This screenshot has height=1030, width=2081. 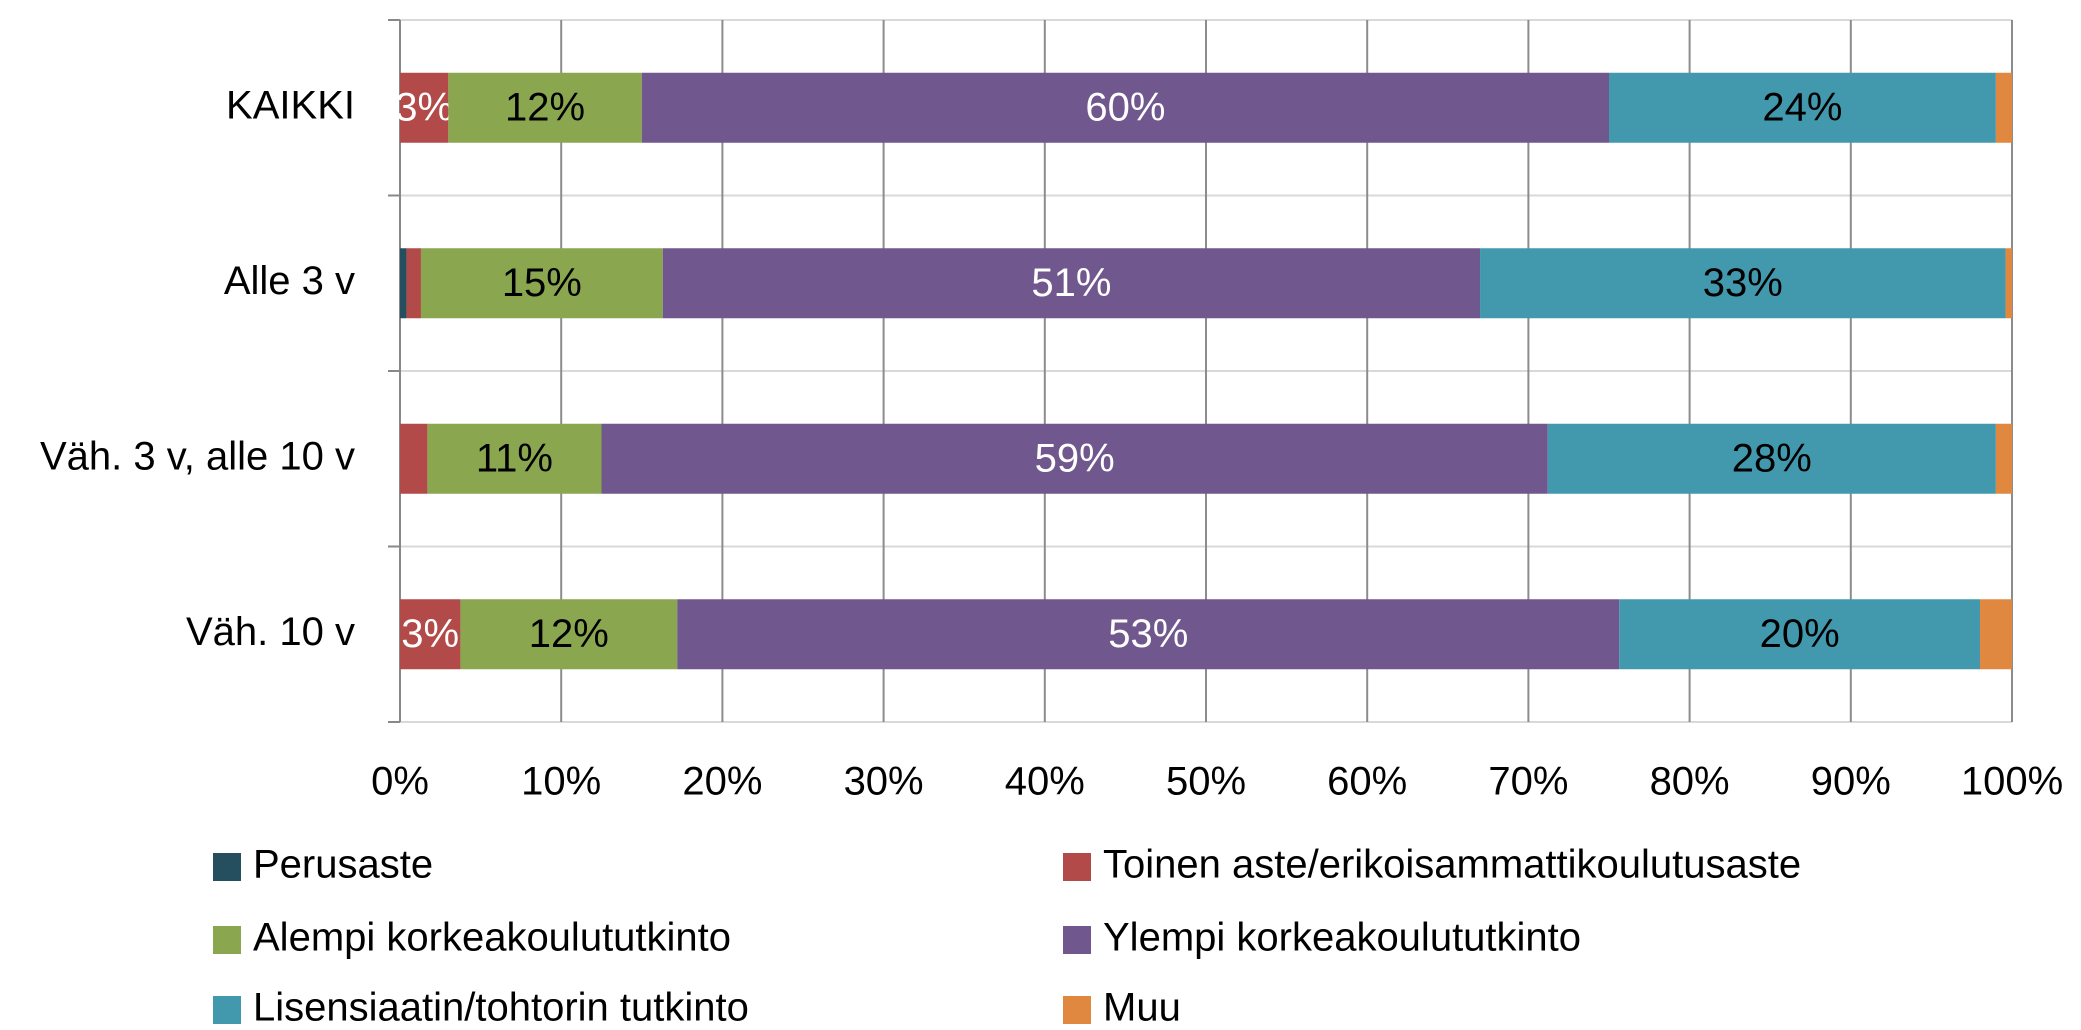 I want to click on y-tick-label: Väh. 3 v, alle 10 v, so click(x=197, y=456).